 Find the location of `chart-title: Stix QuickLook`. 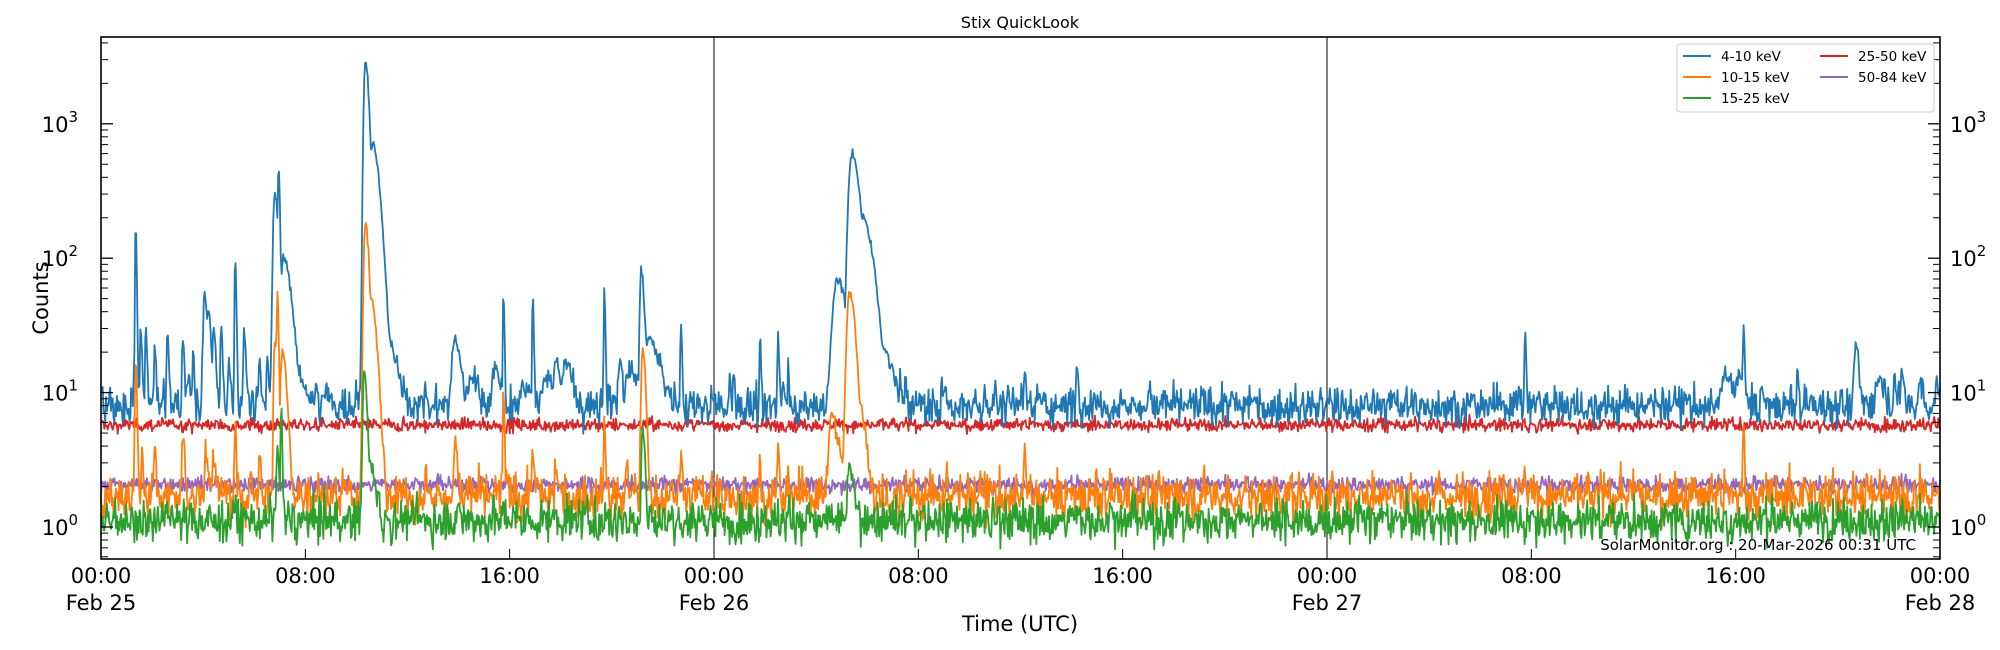

chart-title: Stix QuickLook is located at coordinates (1020, 22).